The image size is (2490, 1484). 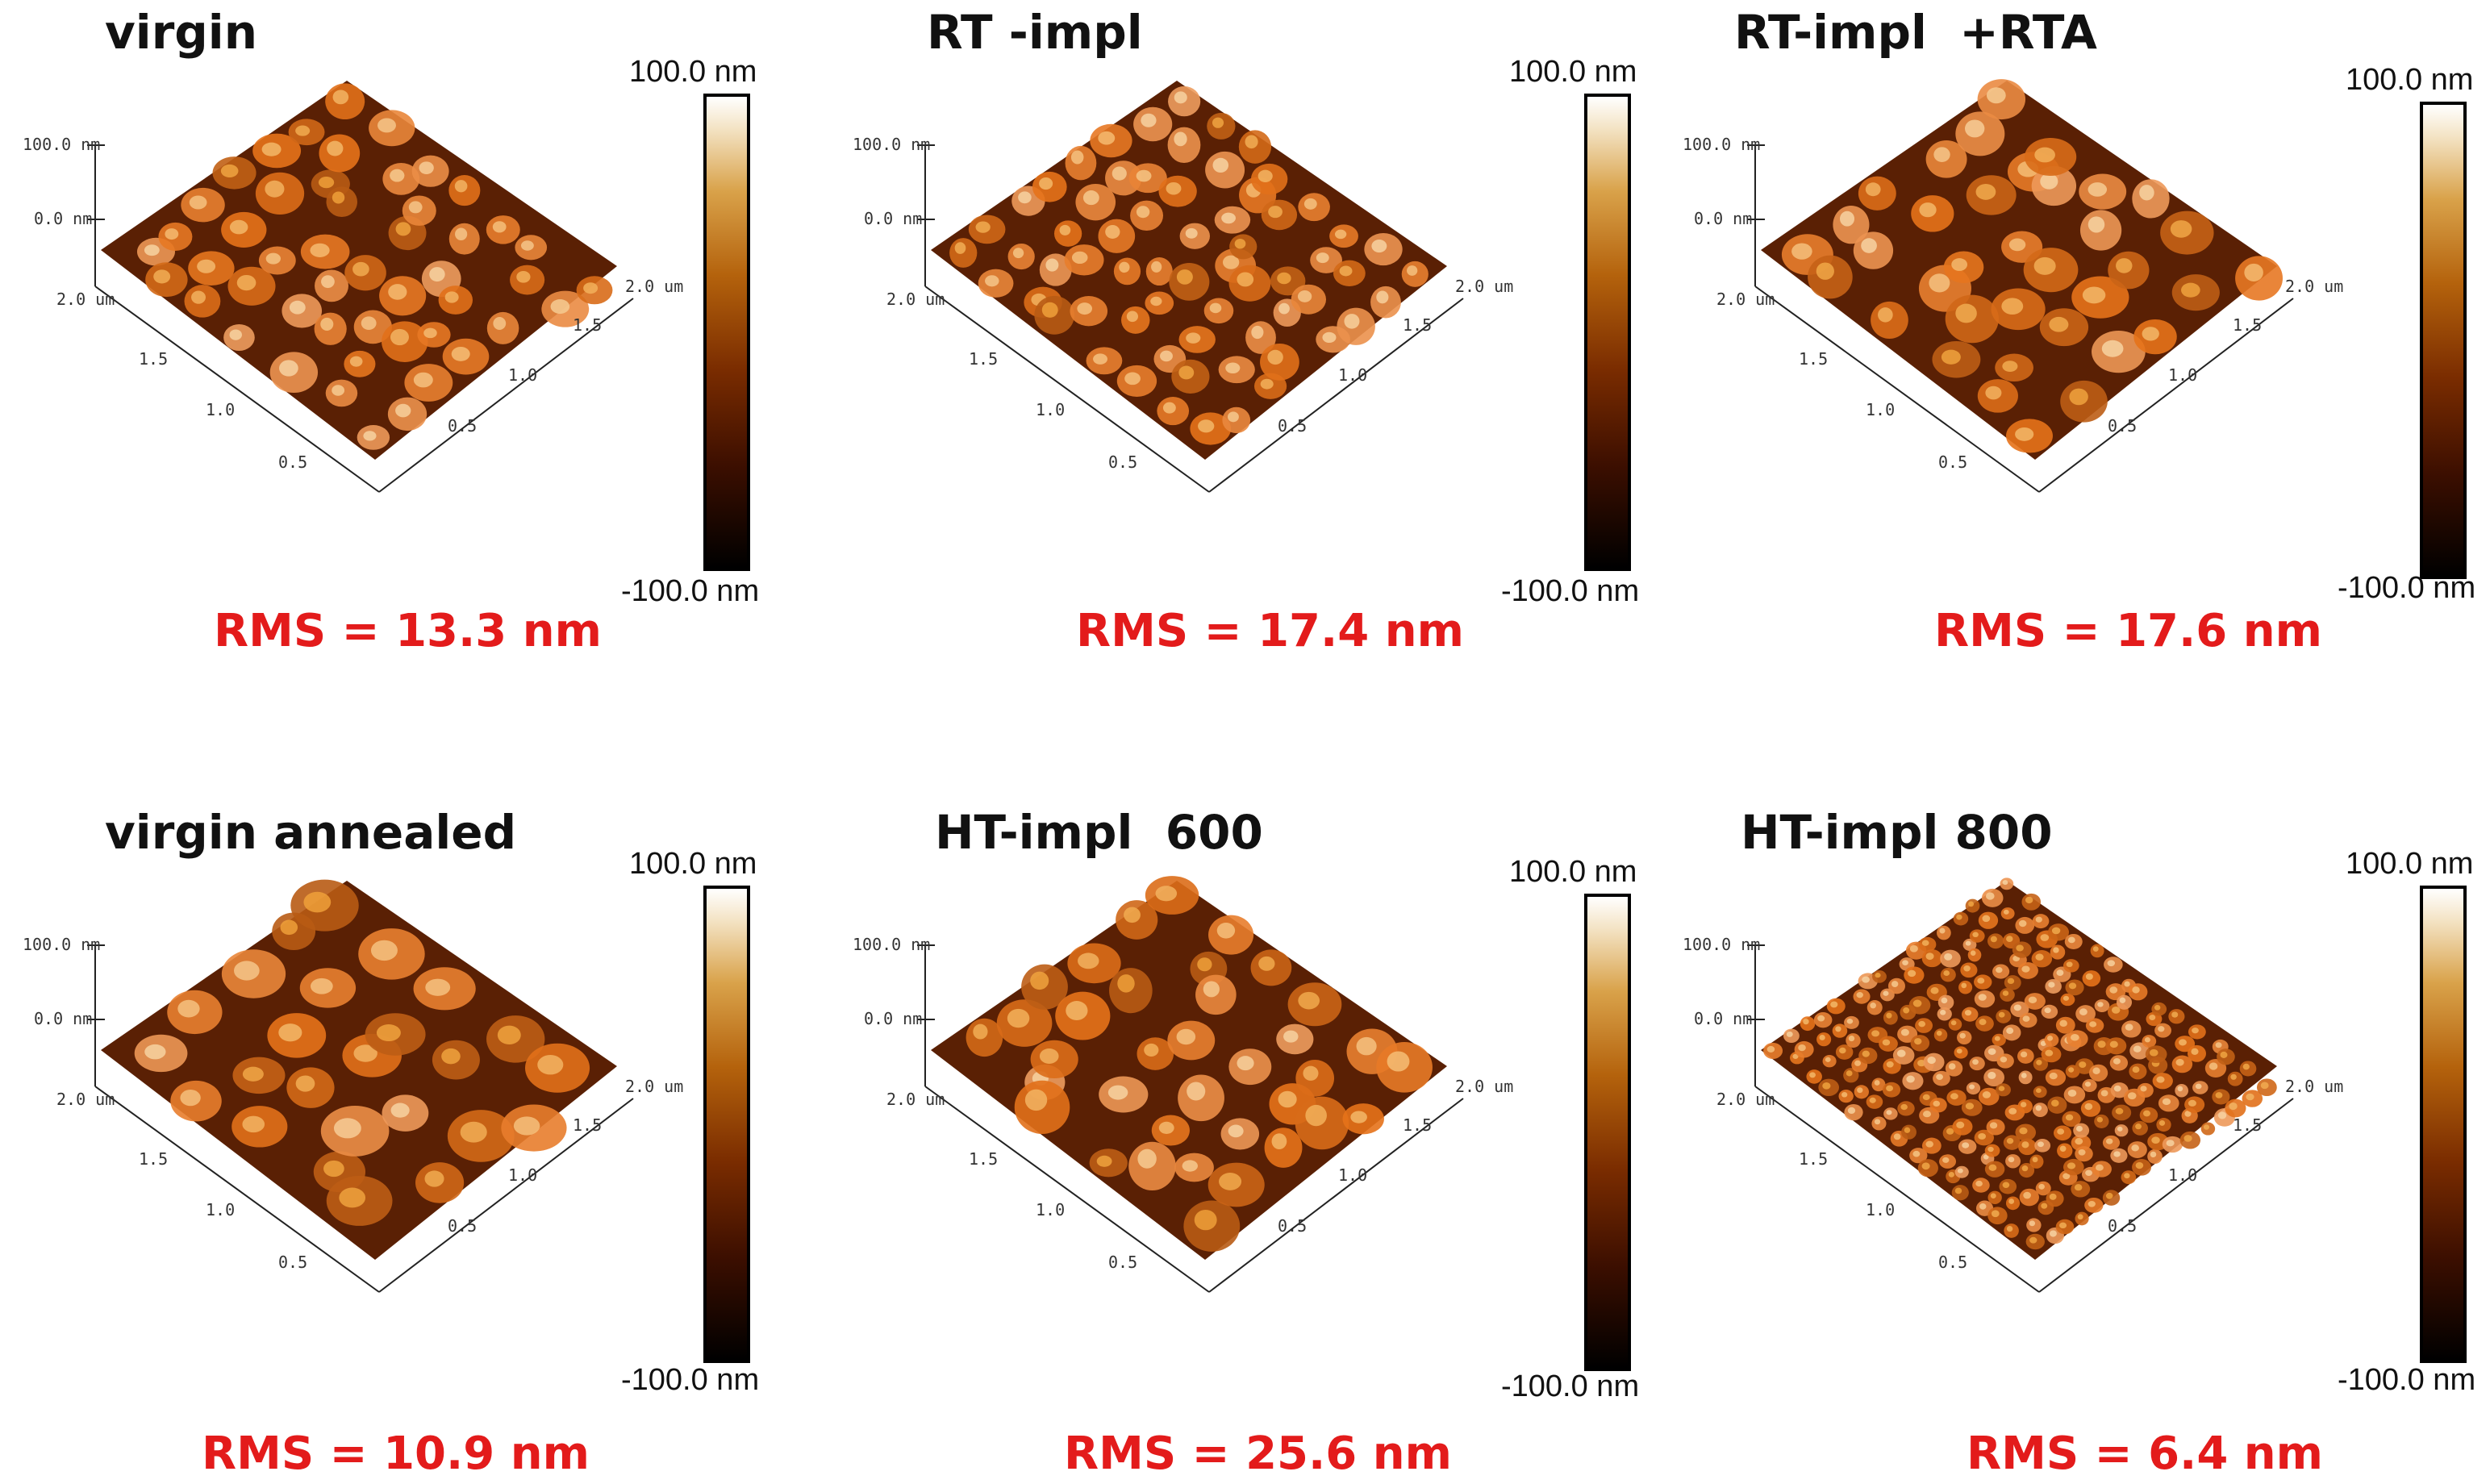 What do you see at coordinates (1258, 1454) in the screenshot?
I see `rms-value: RMS = 25.6 nm` at bounding box center [1258, 1454].